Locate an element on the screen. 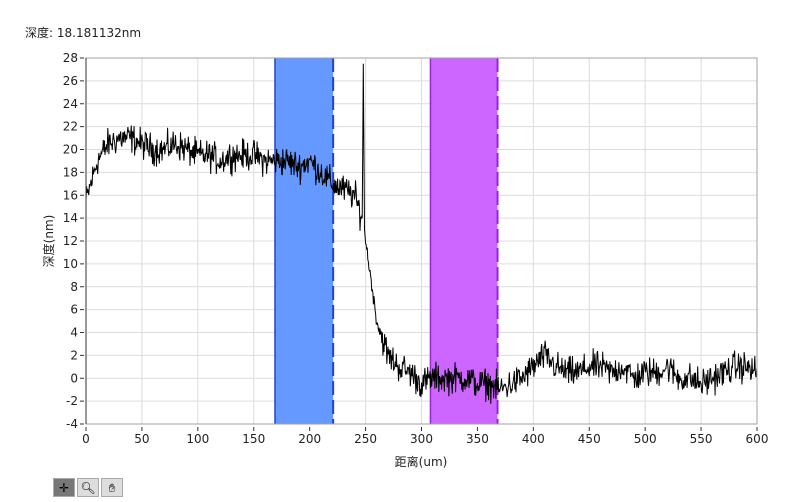 This screenshot has height=502, width=800. y-tick-label: 20 is located at coordinates (70, 150).